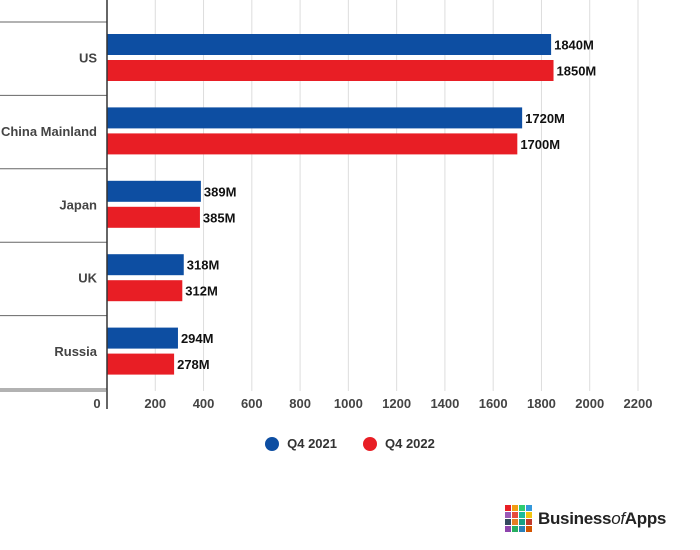 This screenshot has height=550, width=700. I want to click on category-label: Russia, so click(75, 351).